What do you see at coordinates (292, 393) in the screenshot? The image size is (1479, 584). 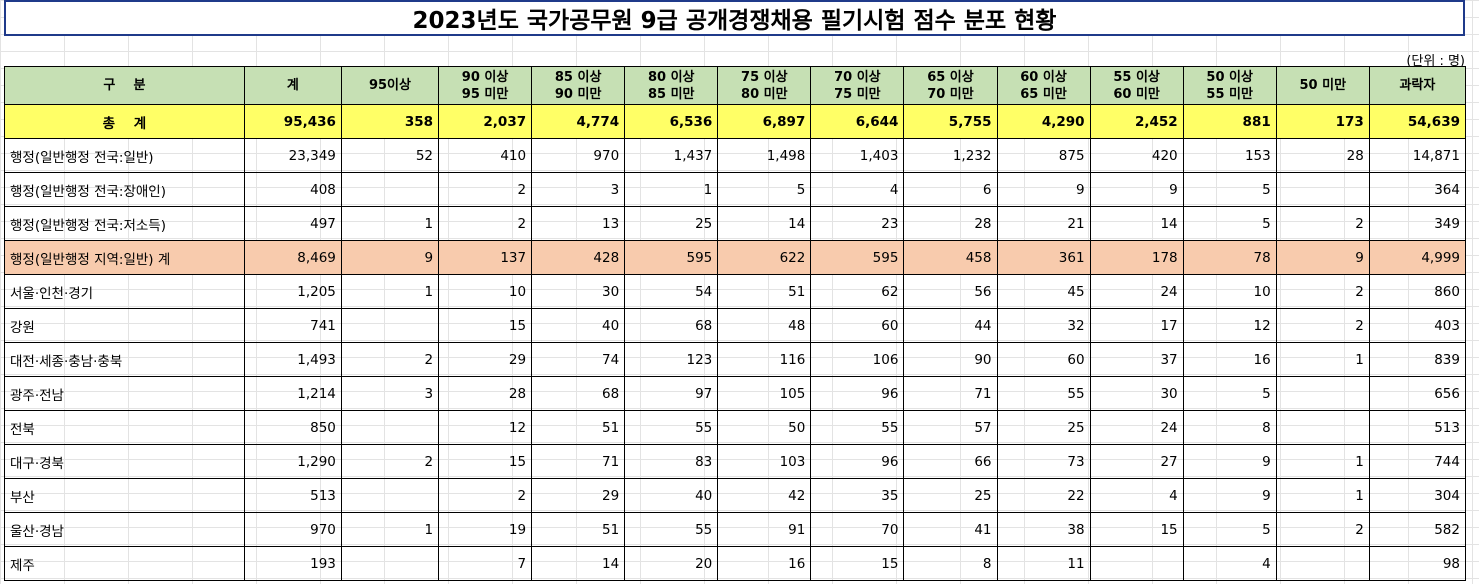 I see `value-cell: 1,214` at bounding box center [292, 393].